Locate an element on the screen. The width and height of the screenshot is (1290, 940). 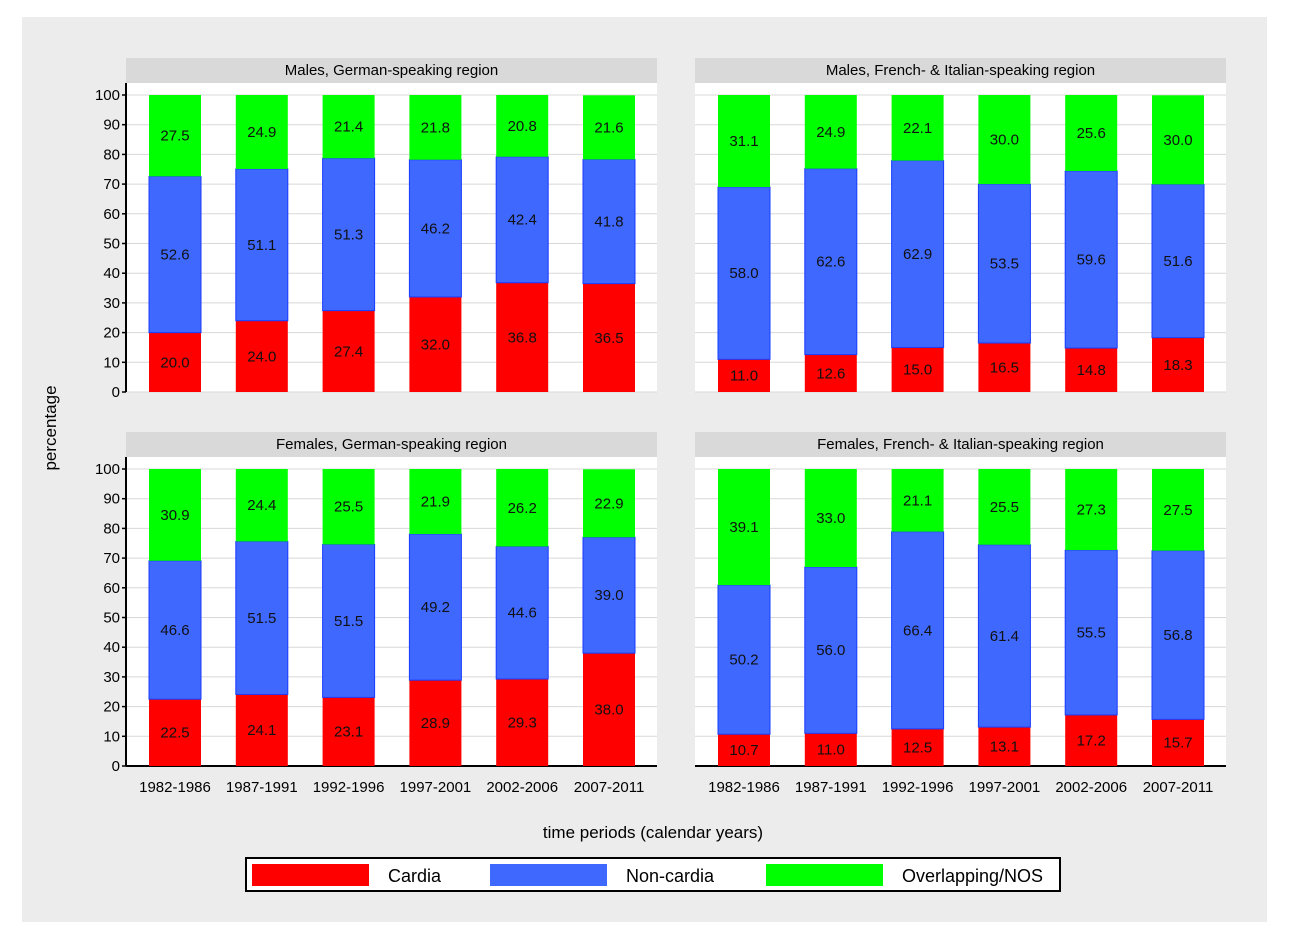
panel-title: Males, German-speaking region is located at coordinates (391, 70).